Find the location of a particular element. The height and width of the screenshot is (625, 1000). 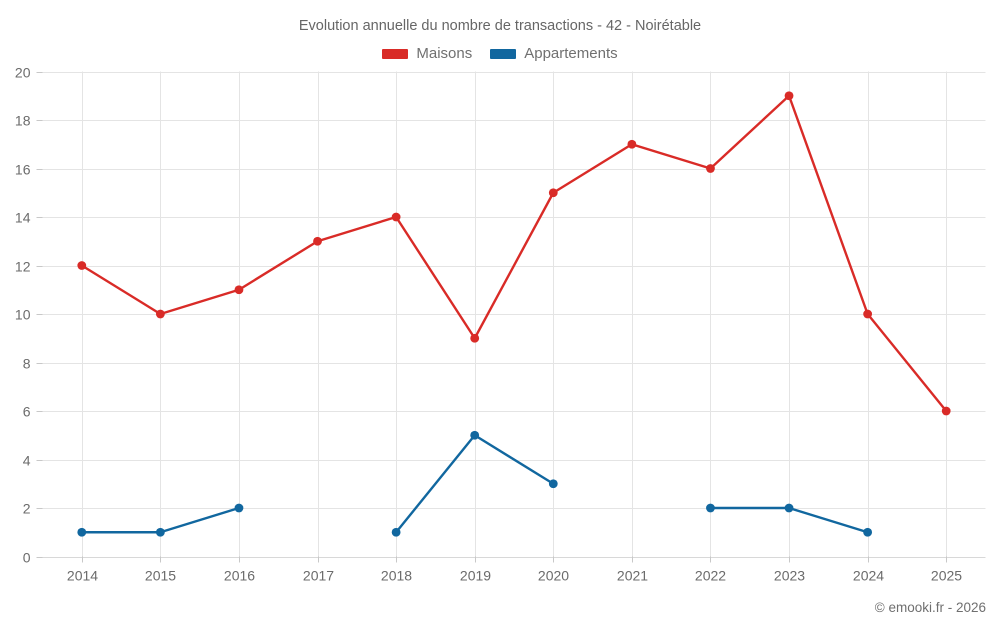

x-tick-label-2020: 2020 is located at coordinates (553, 576).